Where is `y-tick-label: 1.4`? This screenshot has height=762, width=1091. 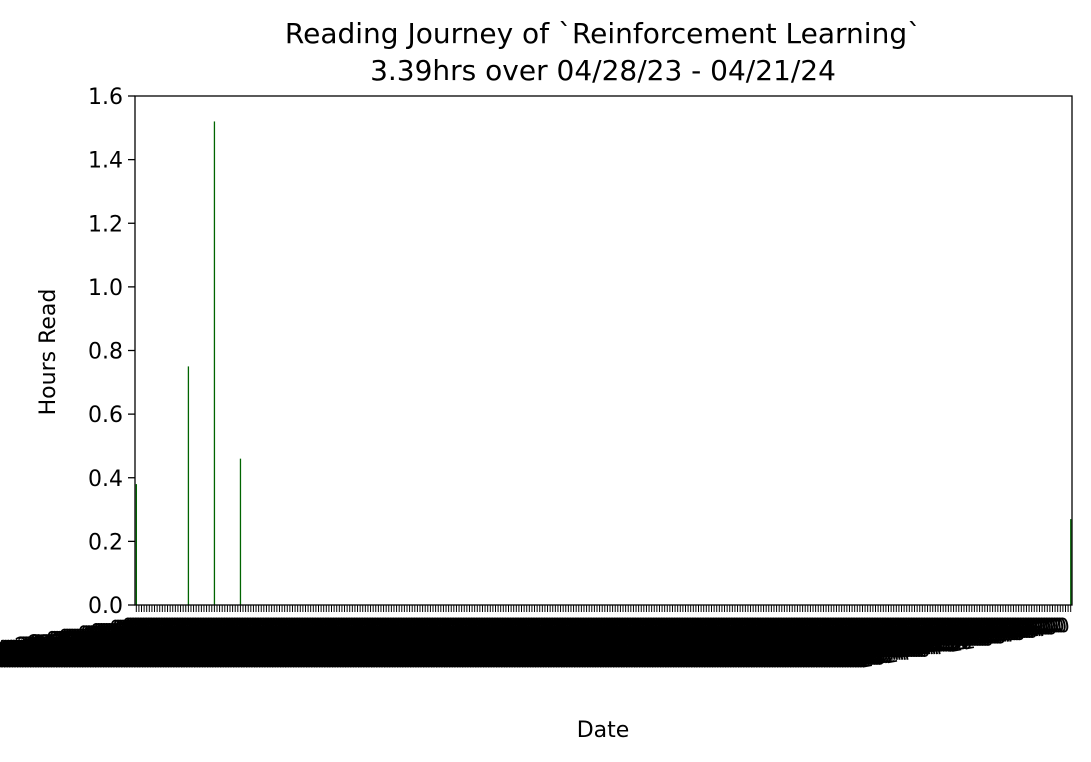 y-tick-label: 1.4 is located at coordinates (105, 161).